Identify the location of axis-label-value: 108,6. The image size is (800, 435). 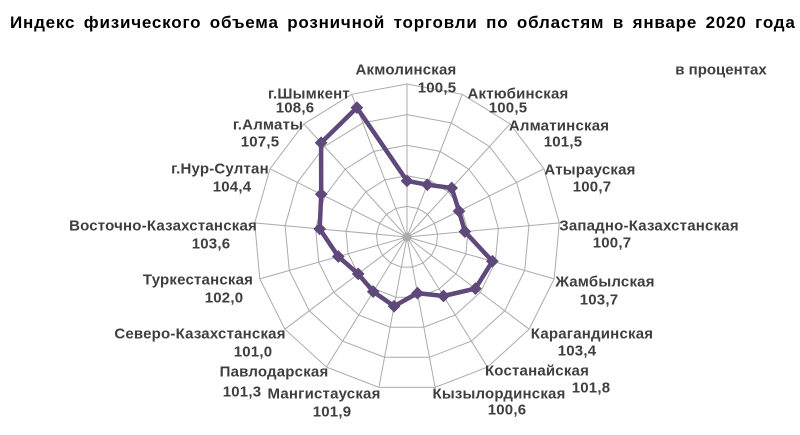
(295, 108).